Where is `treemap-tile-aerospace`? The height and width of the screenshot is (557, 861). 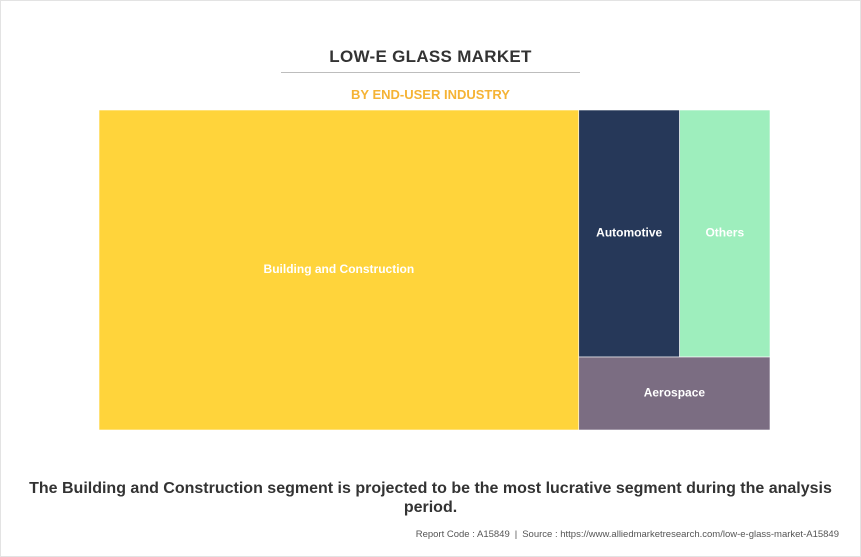
treemap-tile-aerospace is located at coordinates (674, 393).